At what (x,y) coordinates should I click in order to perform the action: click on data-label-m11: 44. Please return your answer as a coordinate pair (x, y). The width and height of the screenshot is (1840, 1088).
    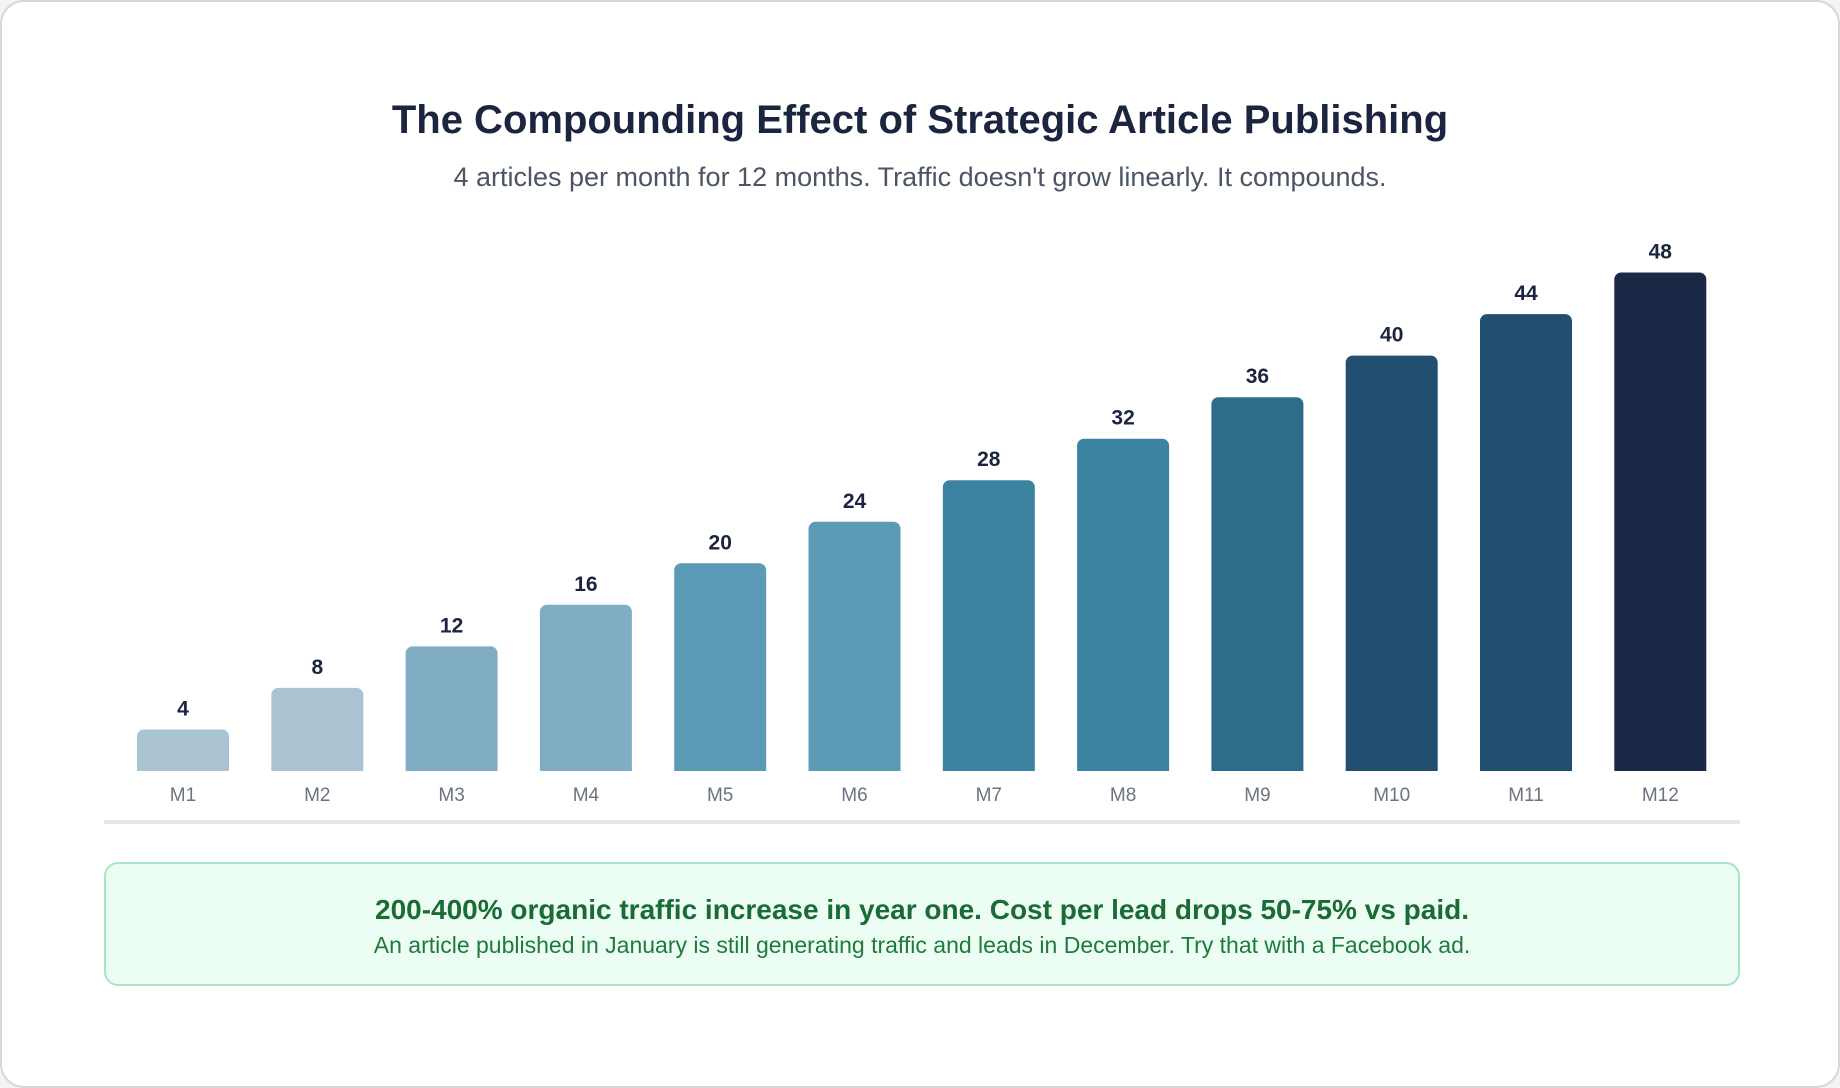
    Looking at the image, I should click on (1526, 293).